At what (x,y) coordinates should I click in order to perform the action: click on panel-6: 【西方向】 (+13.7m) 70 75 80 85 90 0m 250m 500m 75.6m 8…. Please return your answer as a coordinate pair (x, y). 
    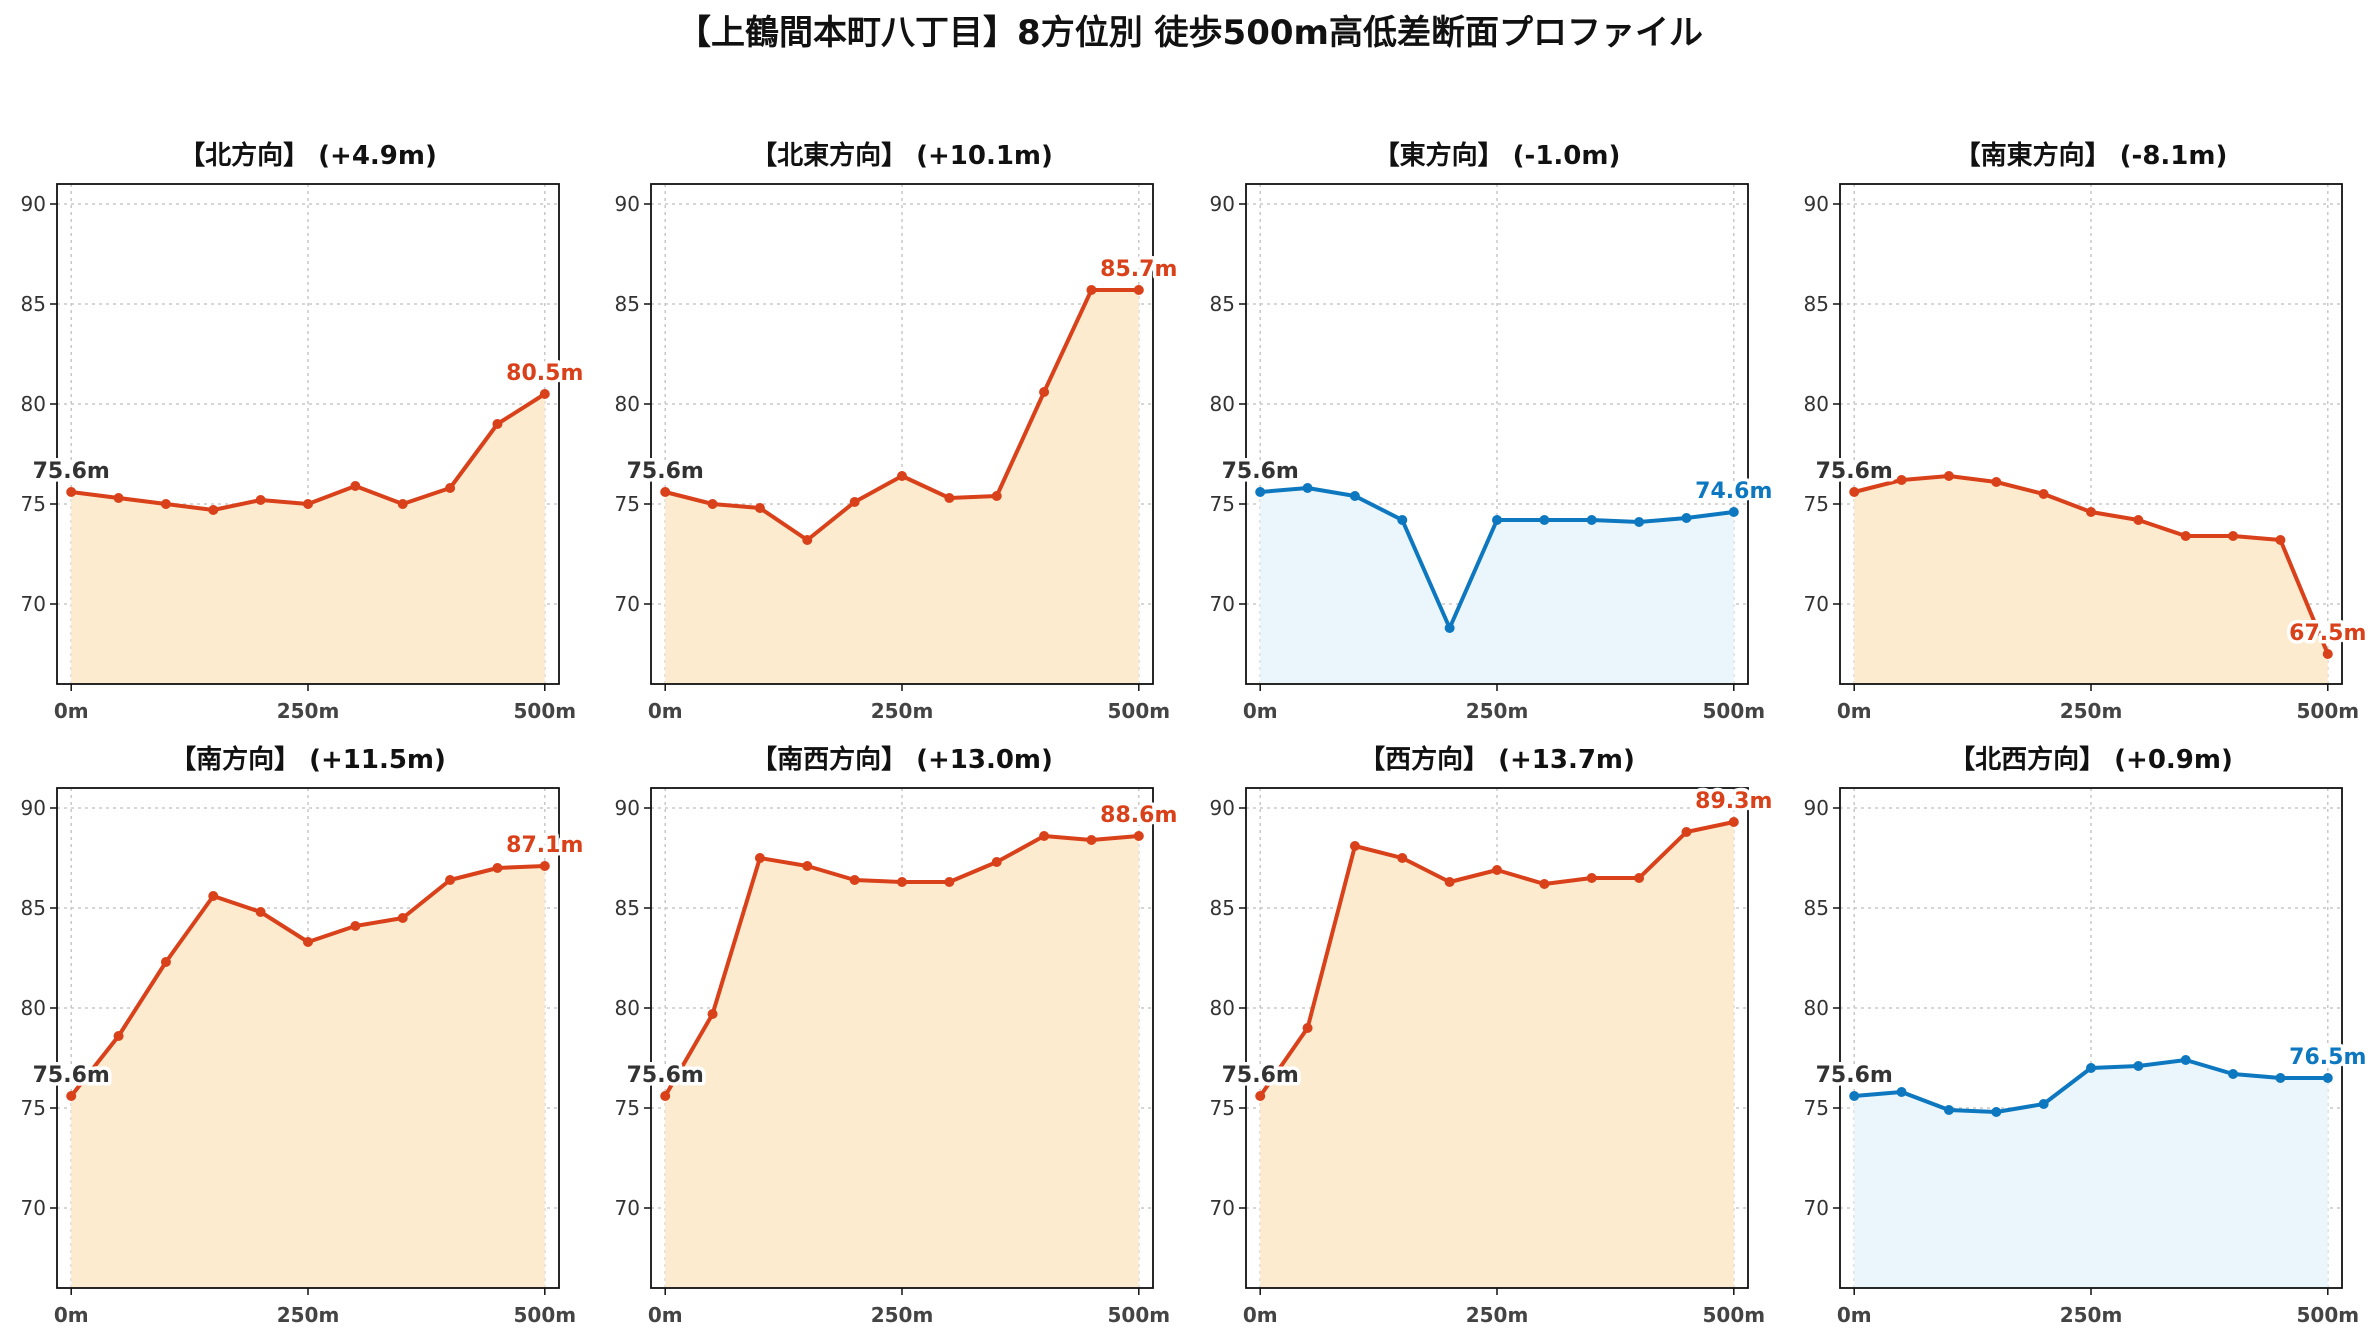
    Looking at the image, I should click on (1493, 1035).